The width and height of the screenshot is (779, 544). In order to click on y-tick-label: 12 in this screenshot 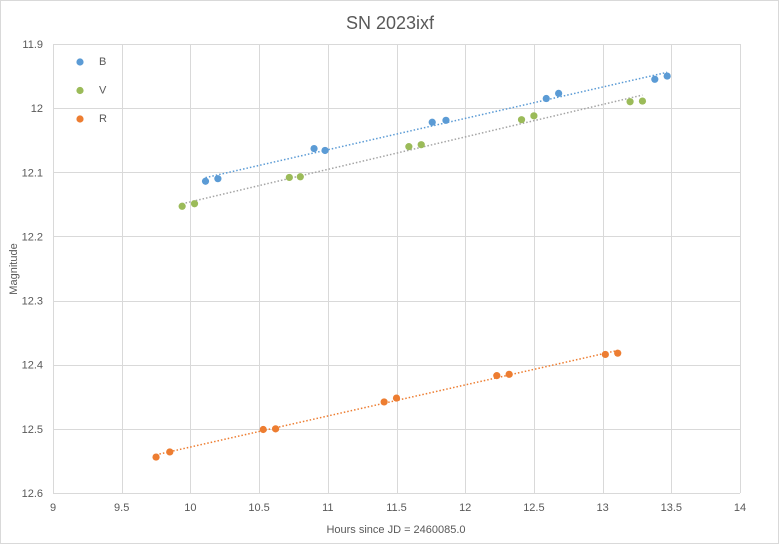, I will do `click(37, 109)`.